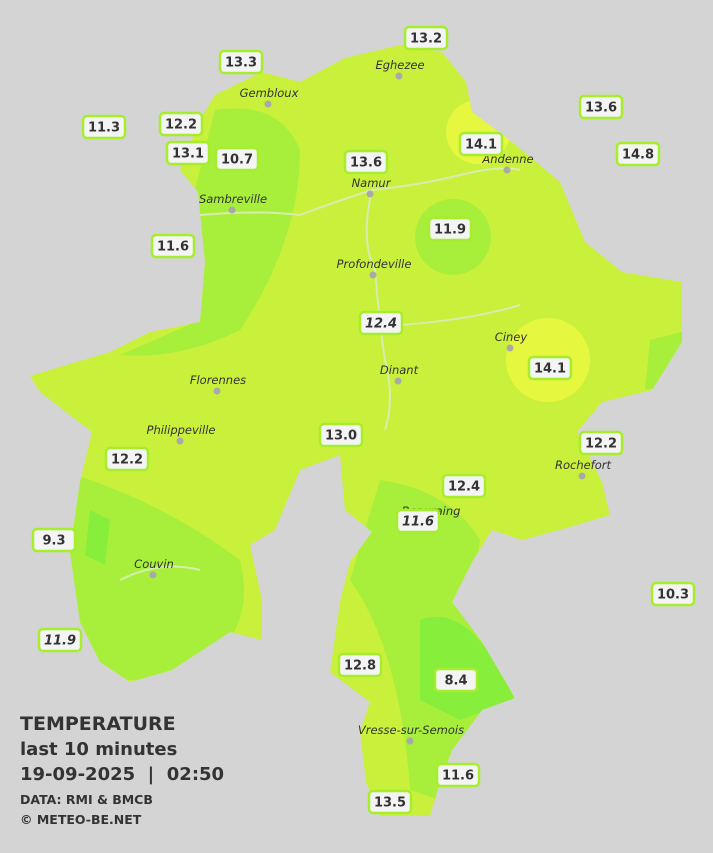 The height and width of the screenshot is (853, 713). I want to click on city-label: Rochefort, so click(583, 465).